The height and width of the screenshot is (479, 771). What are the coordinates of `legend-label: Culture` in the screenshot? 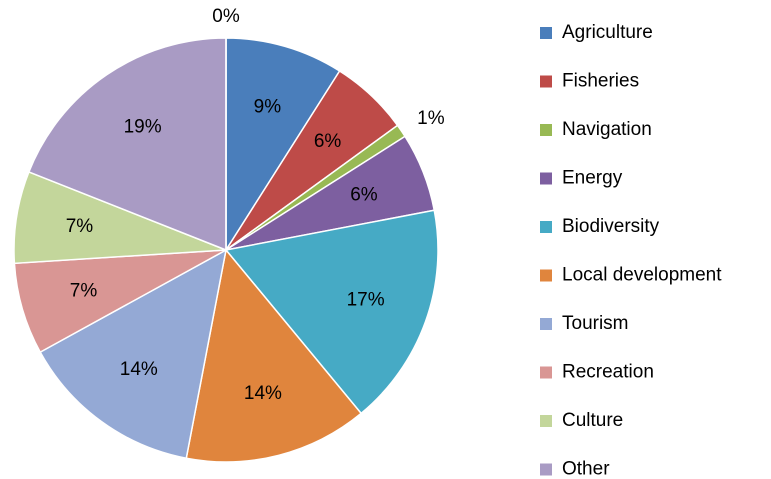 It's located at (592, 420).